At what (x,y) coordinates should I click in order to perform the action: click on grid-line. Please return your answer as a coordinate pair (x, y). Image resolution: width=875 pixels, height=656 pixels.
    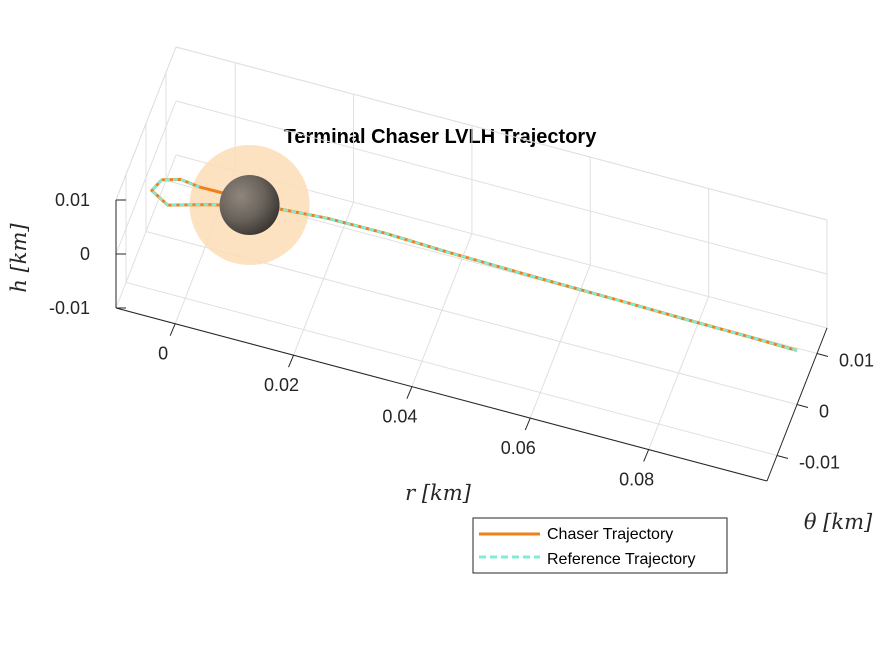
    Looking at the image, I should click on (146, 177).